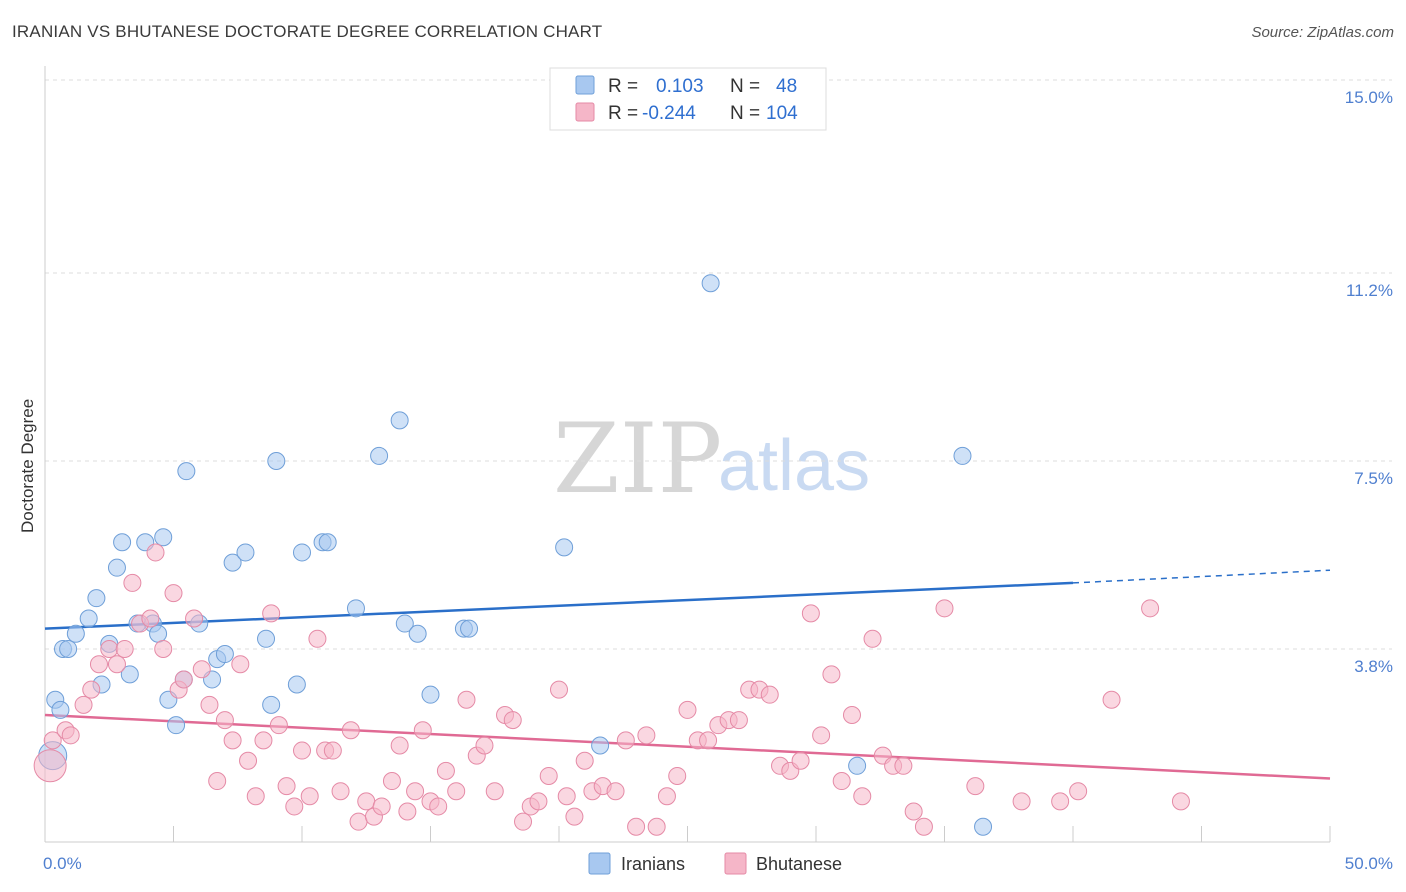 The image size is (1406, 892). I want to click on y-tick-label: 7.5%, so click(1373, 478).